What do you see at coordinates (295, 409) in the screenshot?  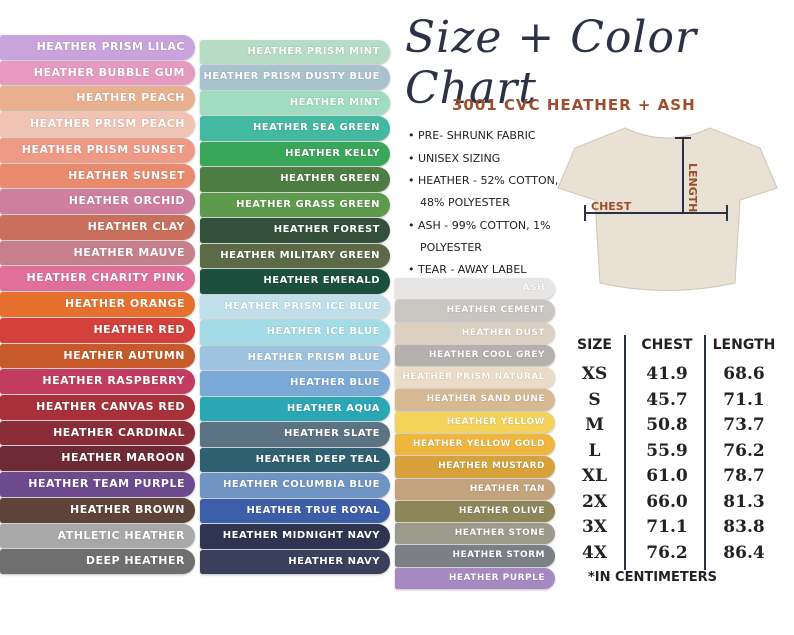 I see `color-swatch: HEATHER AQUA` at bounding box center [295, 409].